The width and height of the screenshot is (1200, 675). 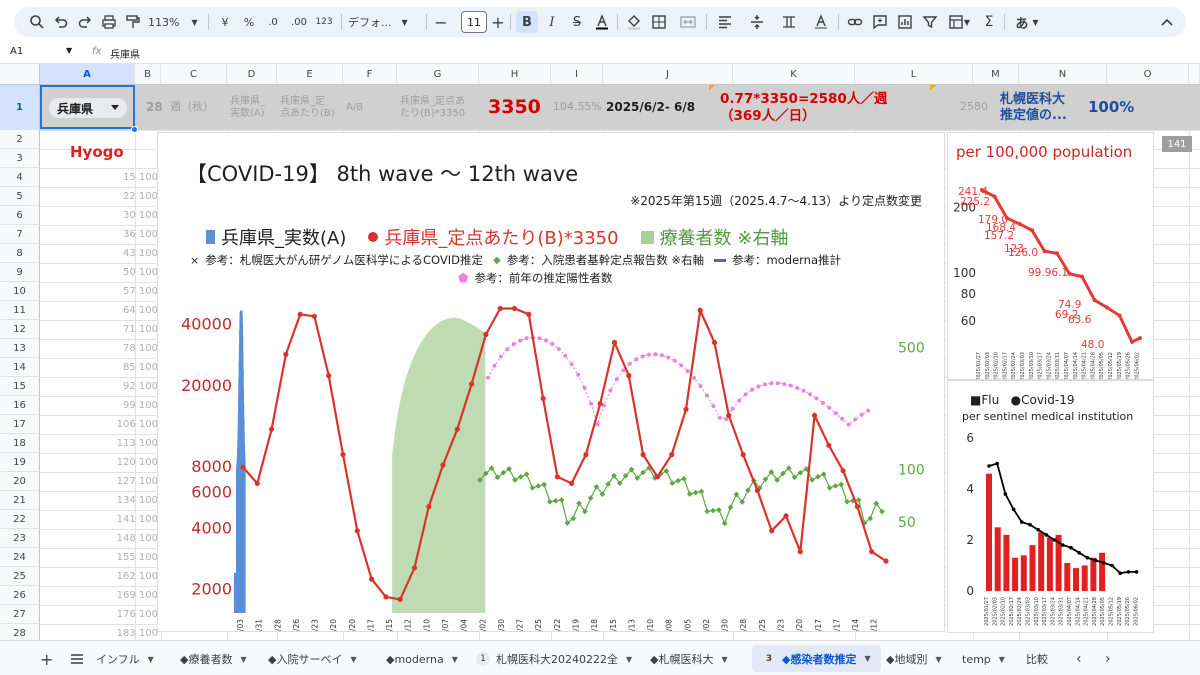 I want to click on search-menus-icon, so click(x=37, y=22).